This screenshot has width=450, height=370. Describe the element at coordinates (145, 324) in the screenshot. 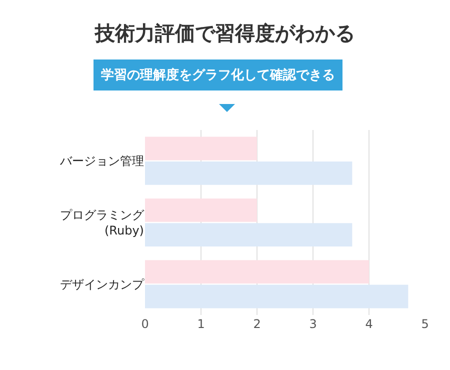

I see `x-tick-label: 0` at that location.